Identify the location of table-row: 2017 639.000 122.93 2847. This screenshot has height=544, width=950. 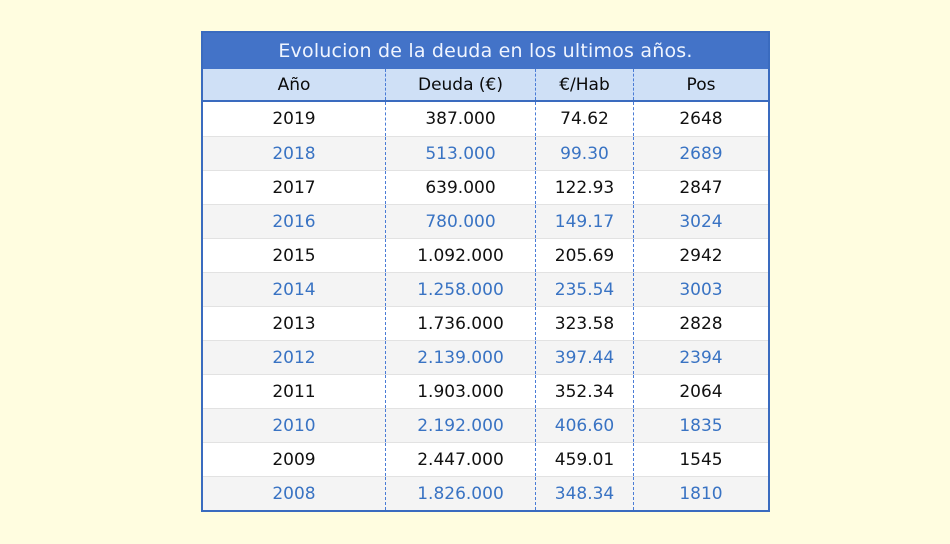
(485, 187).